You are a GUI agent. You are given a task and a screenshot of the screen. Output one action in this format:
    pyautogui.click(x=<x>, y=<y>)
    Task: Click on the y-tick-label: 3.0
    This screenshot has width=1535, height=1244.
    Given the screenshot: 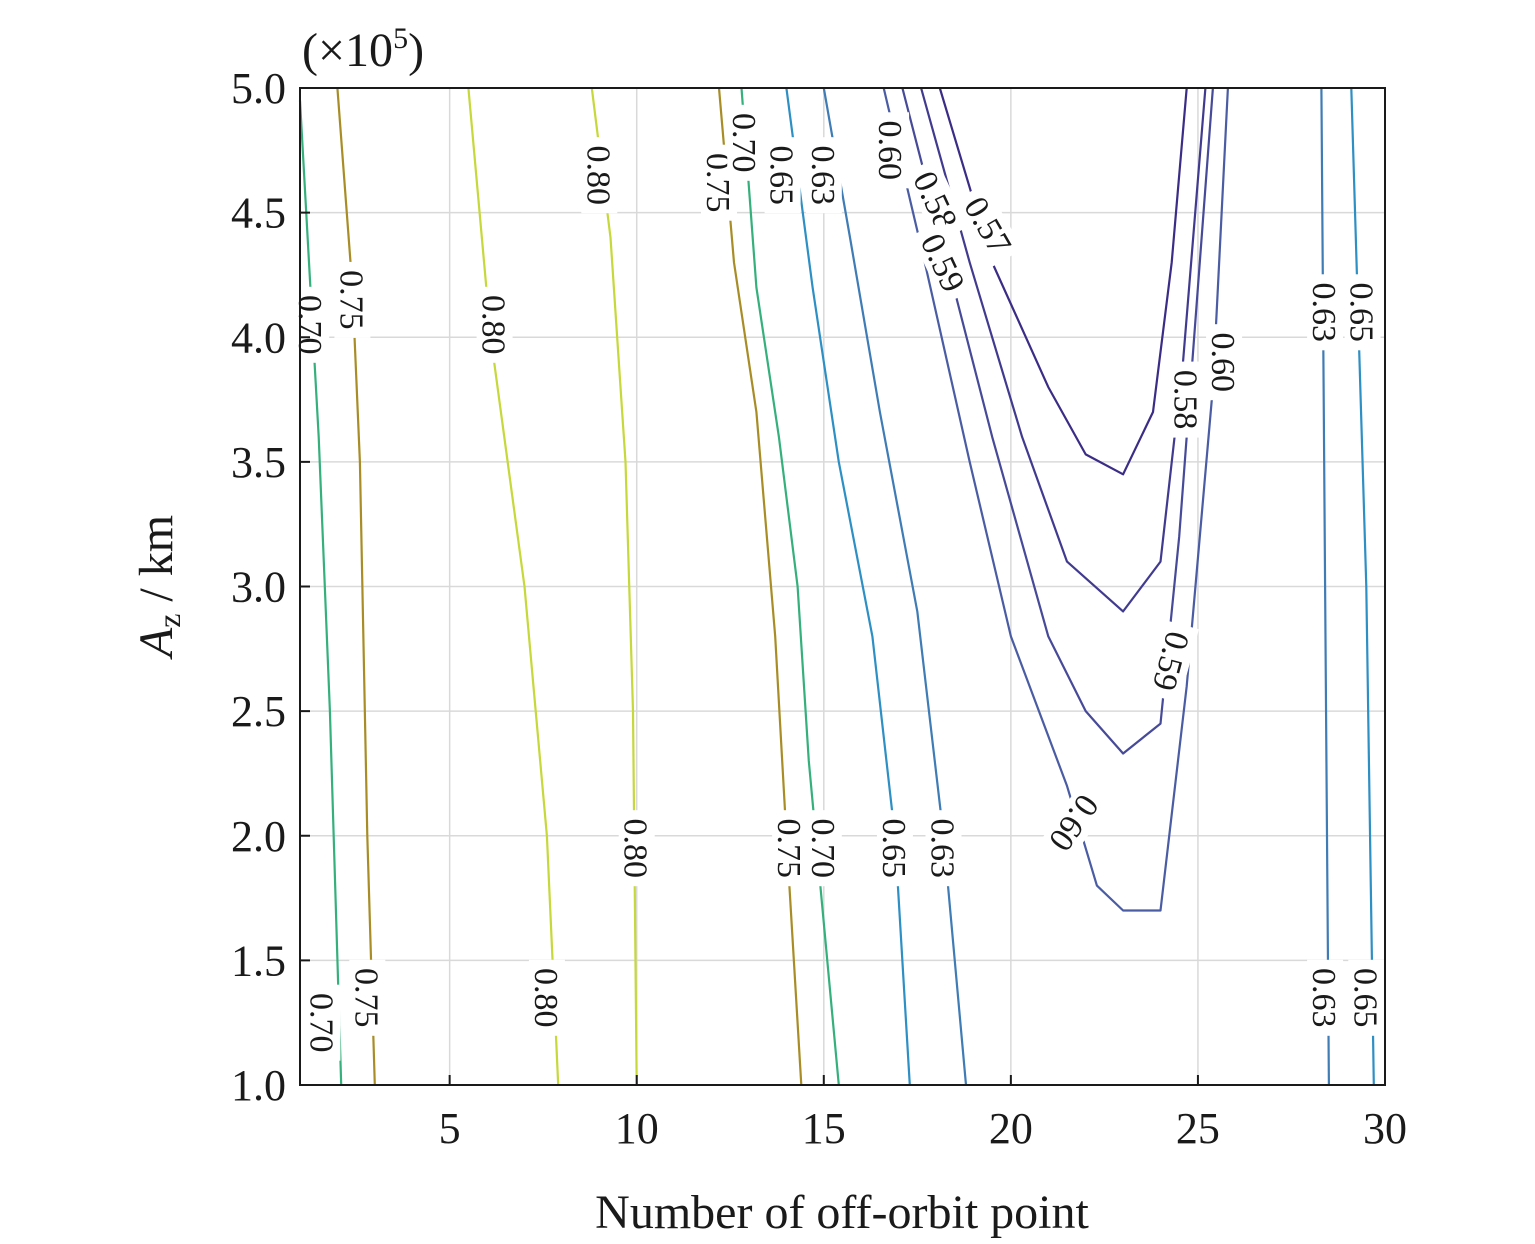 What is the action you would take?
    pyautogui.click(x=258, y=587)
    